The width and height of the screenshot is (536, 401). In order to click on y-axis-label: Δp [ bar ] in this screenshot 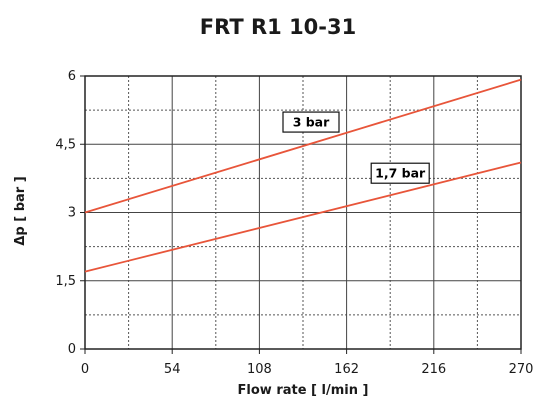, I will do `click(20, 210)`.